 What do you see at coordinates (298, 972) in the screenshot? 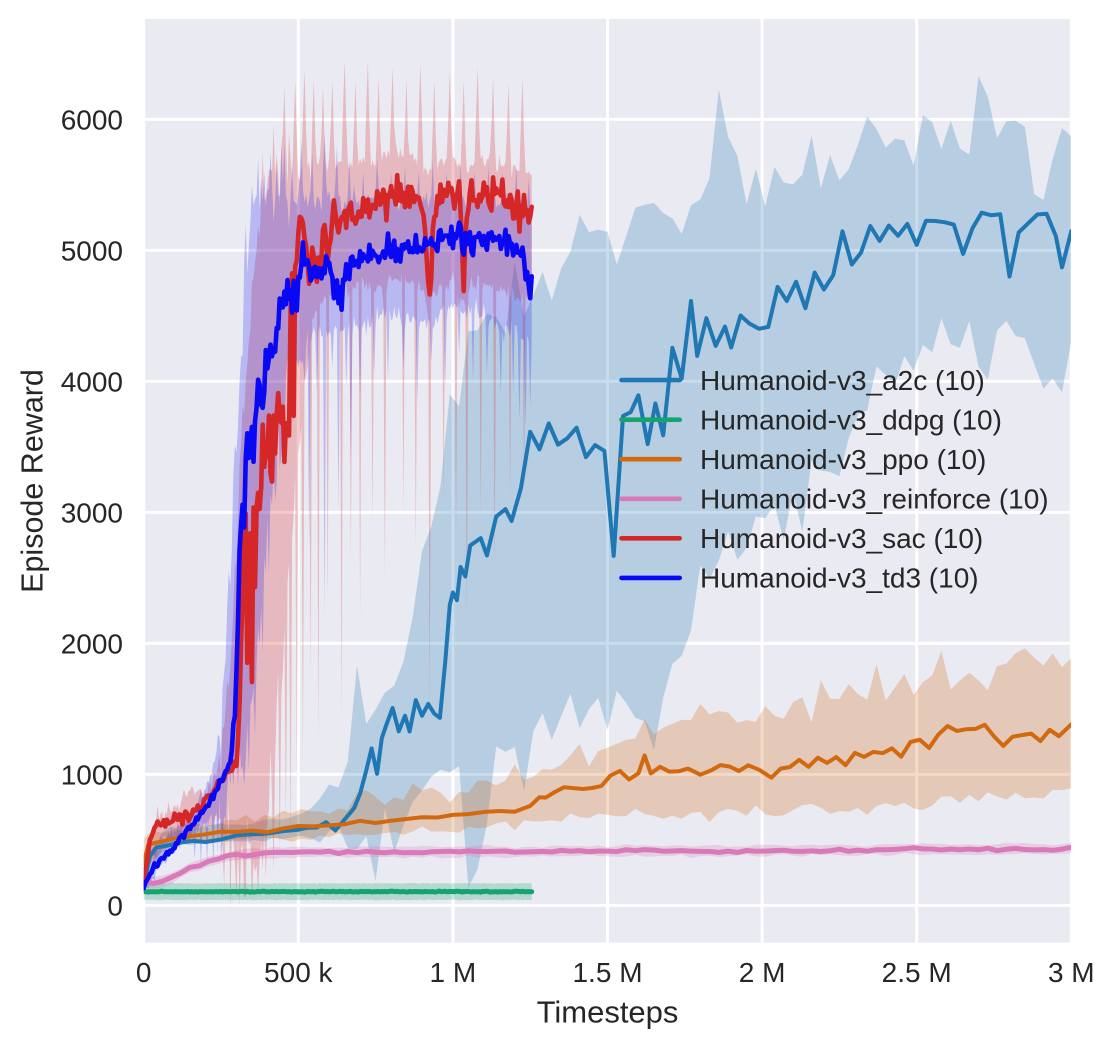
I see `svg-text: 500 k` at bounding box center [298, 972].